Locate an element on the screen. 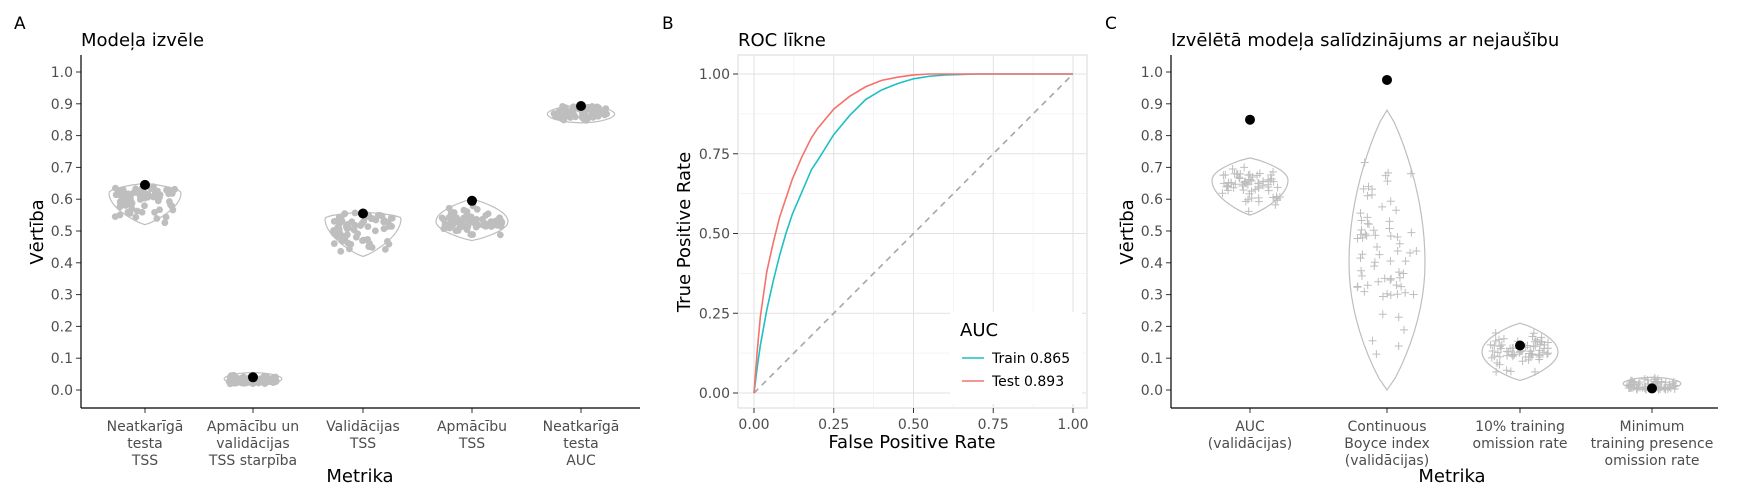 Image resolution: width=1750 pixels, height=500 pixels. y-tick-label: 0.7 is located at coordinates (62, 168).